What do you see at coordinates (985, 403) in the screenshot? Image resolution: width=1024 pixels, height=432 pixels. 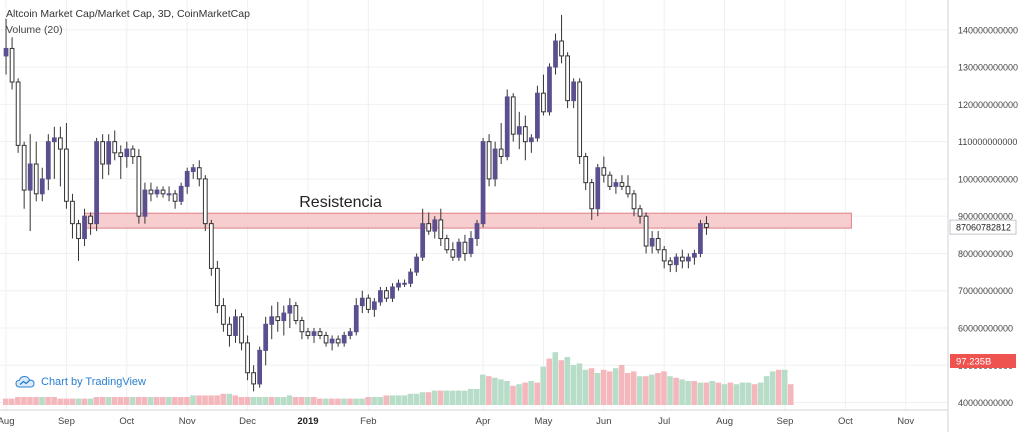 I see `y-tick-label: 40000000000` at bounding box center [985, 403].